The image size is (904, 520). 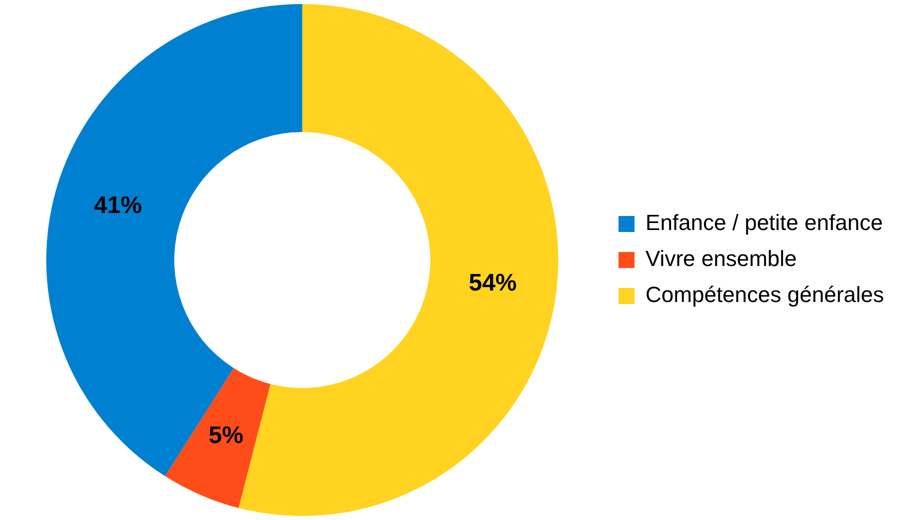 What do you see at coordinates (226, 435) in the screenshot?
I see `data-label: 5%` at bounding box center [226, 435].